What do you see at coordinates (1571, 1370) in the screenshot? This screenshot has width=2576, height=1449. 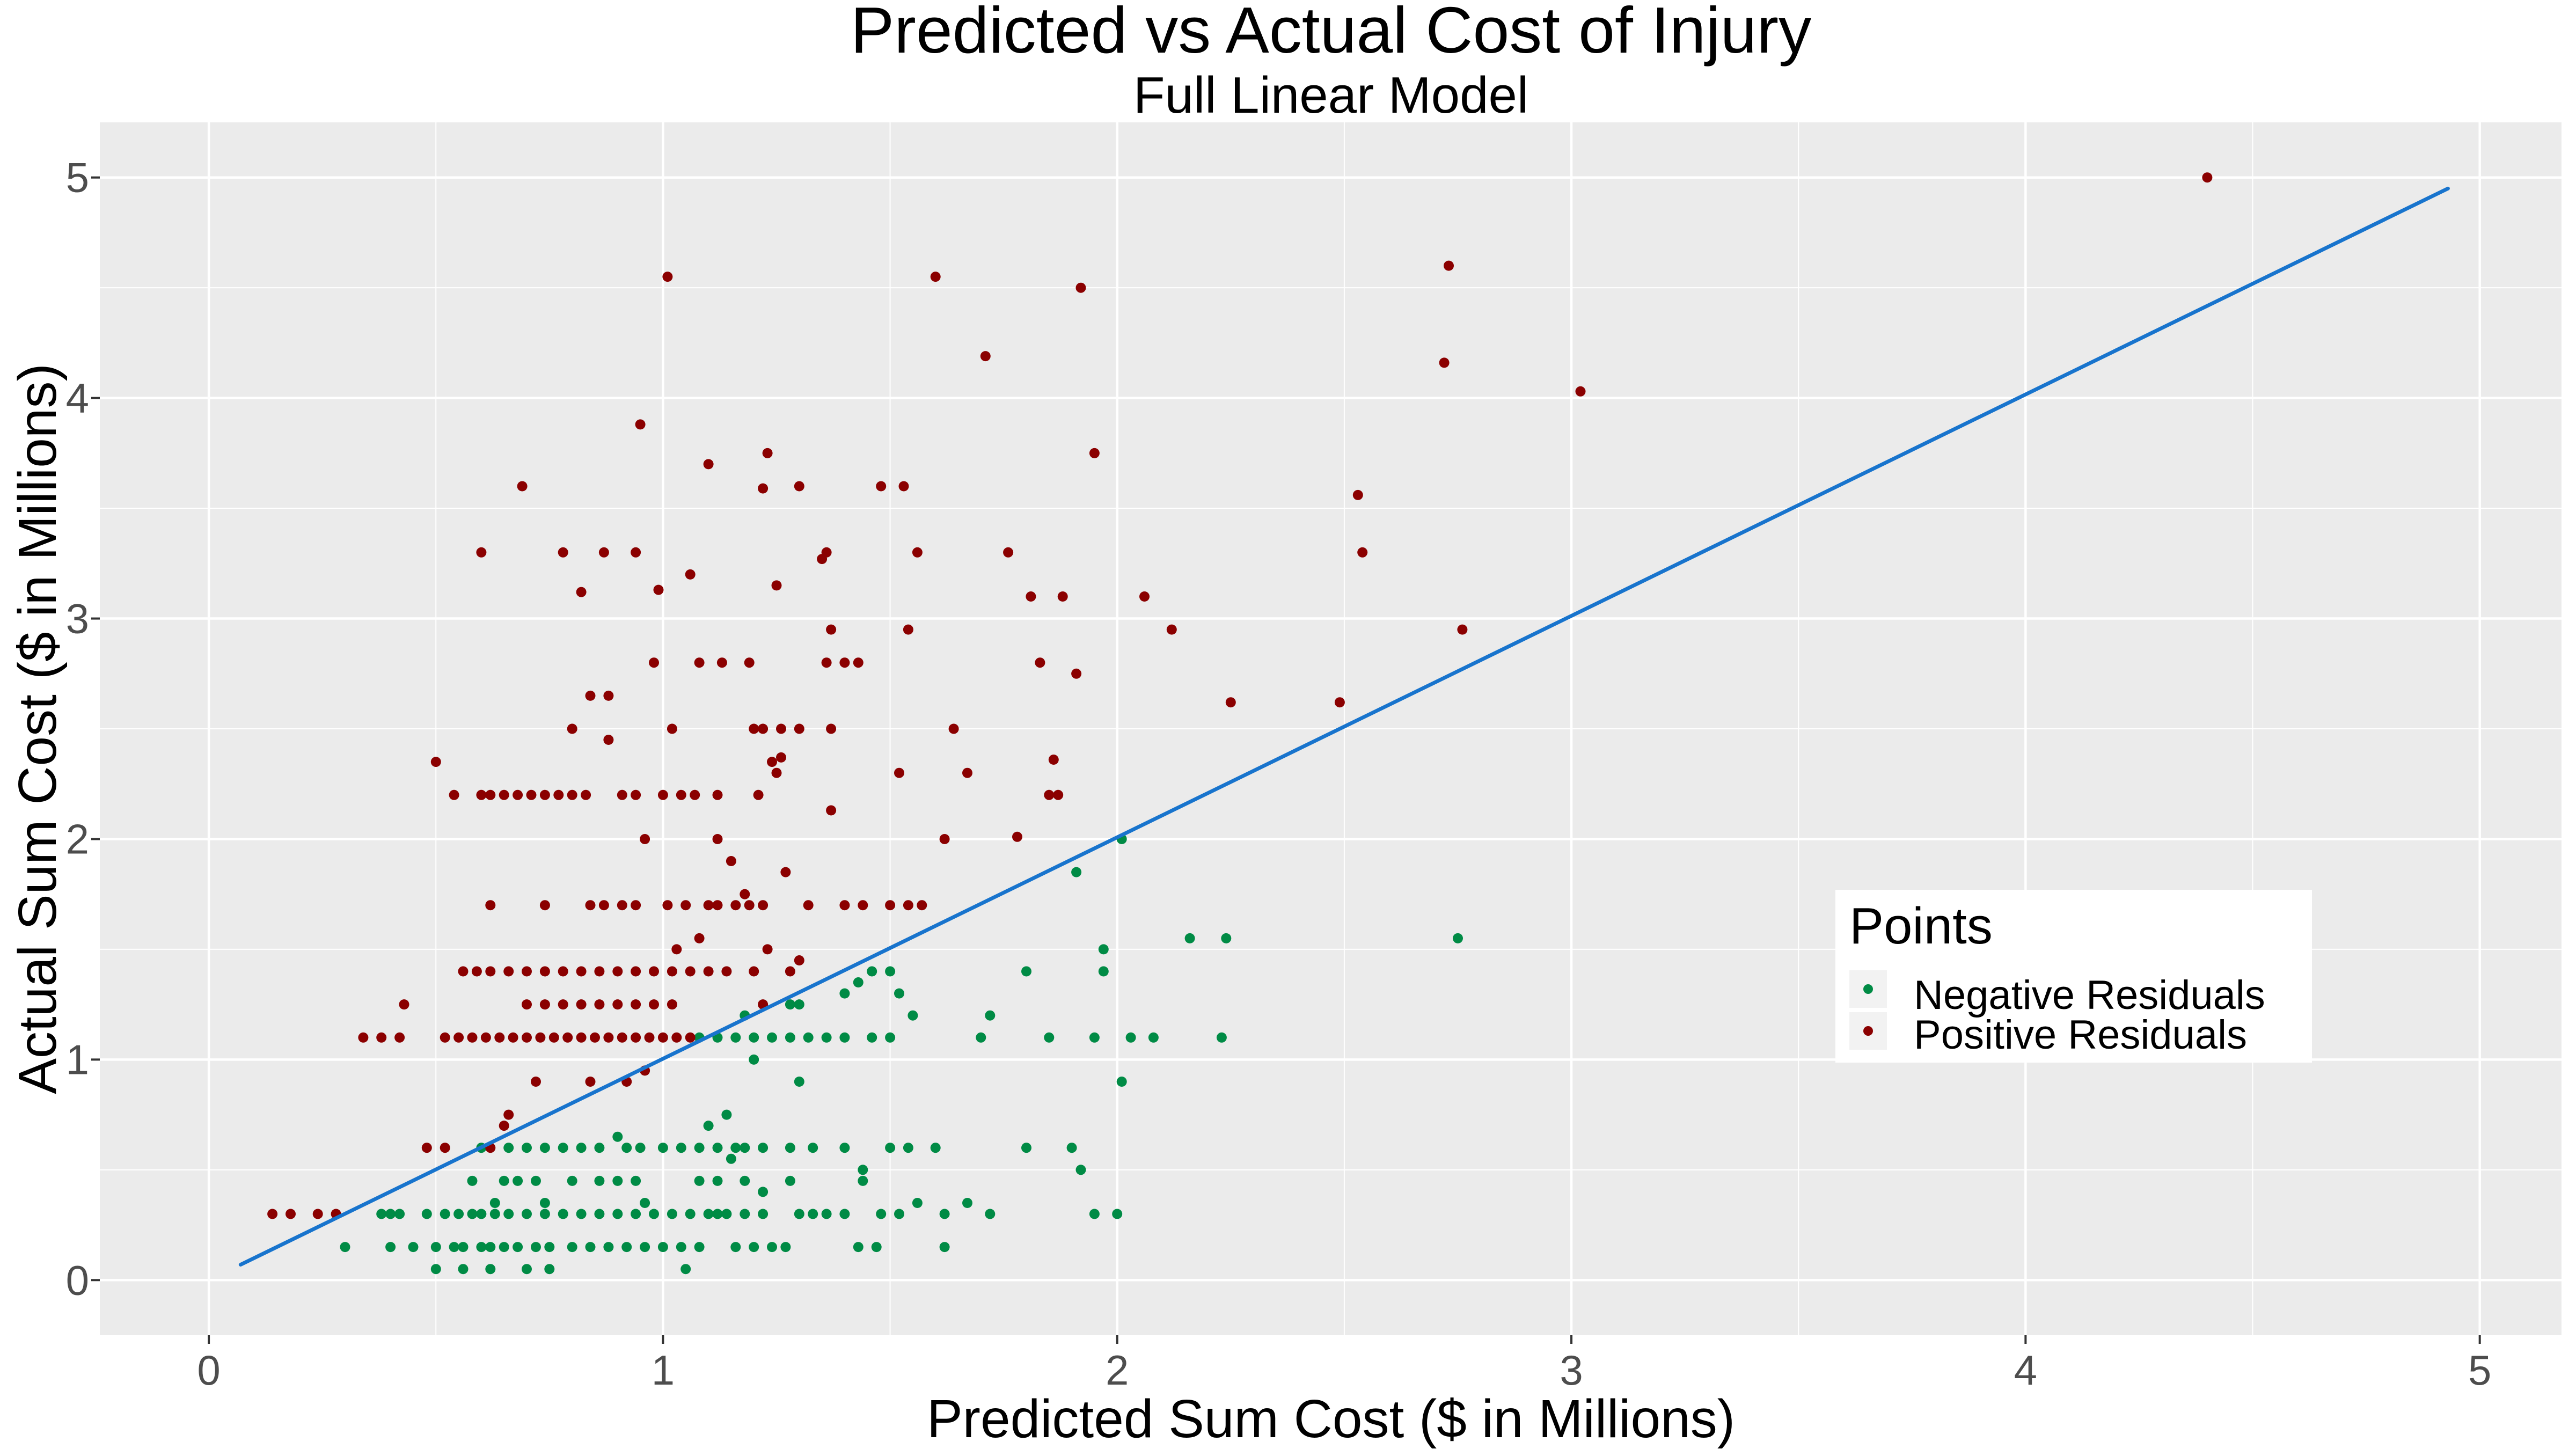 I see `x-tick-label: 3` at bounding box center [1571, 1370].